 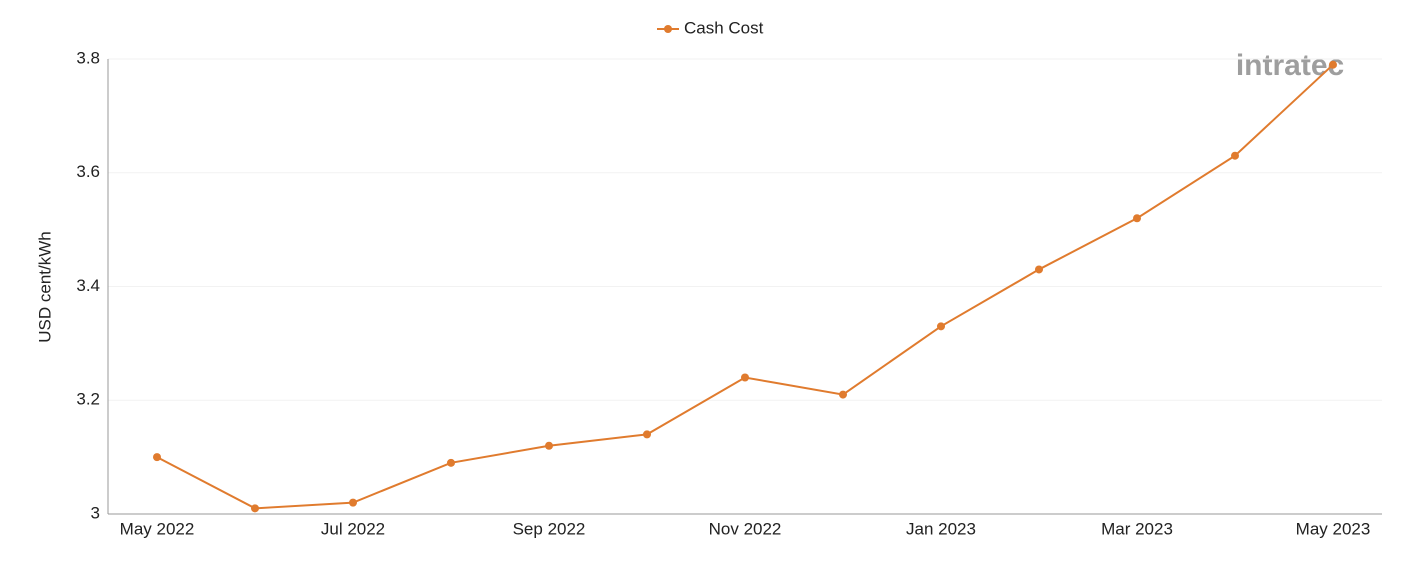 What do you see at coordinates (745, 528) in the screenshot?
I see `x-tick-label: Nov 2022` at bounding box center [745, 528].